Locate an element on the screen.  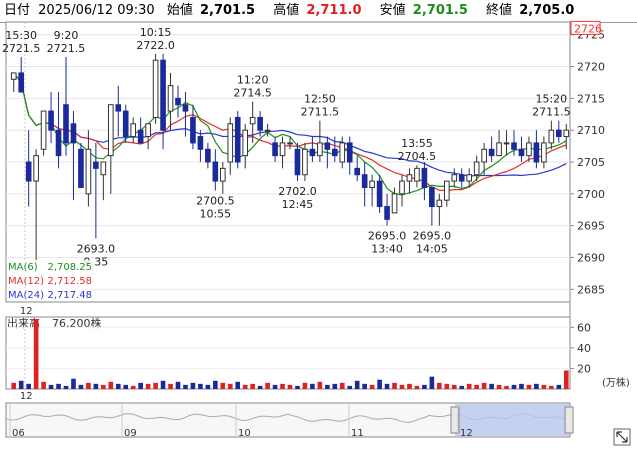
annotation-price: 2695.0 is located at coordinates (387, 236).